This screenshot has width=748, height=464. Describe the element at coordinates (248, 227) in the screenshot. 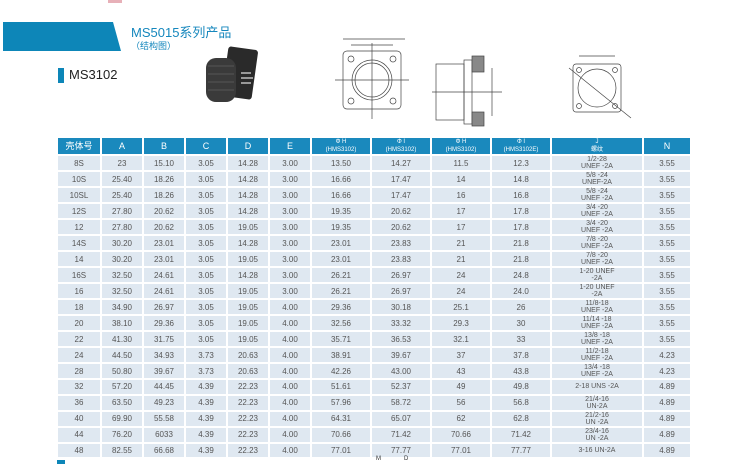

I see `table-cell: 19.05` at that location.